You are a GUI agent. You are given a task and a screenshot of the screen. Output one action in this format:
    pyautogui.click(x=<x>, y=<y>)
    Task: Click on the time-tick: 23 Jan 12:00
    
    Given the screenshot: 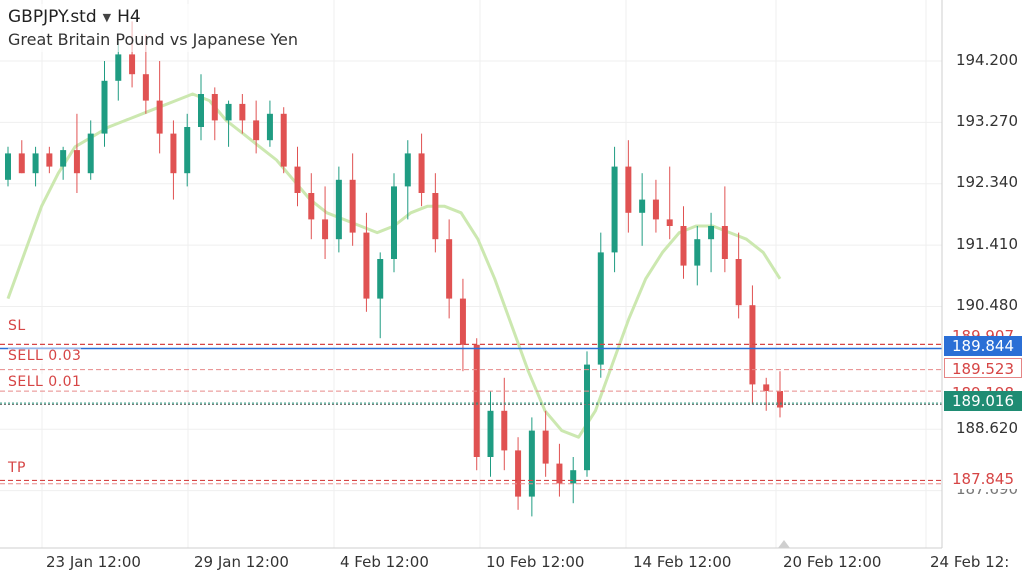 What is the action you would take?
    pyautogui.click(x=93, y=562)
    